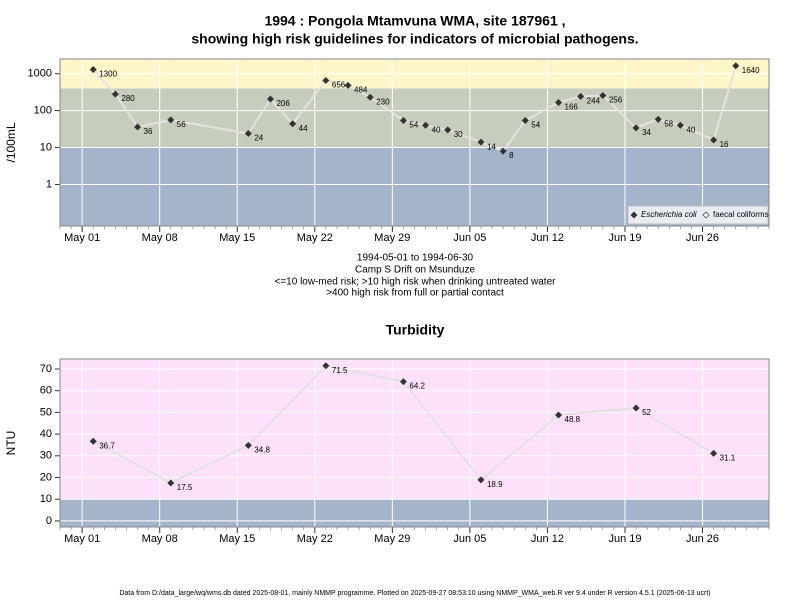 This screenshot has width=800, height=600. Describe the element at coordinates (458, 134) in the screenshot. I see `data-label: 30` at that location.